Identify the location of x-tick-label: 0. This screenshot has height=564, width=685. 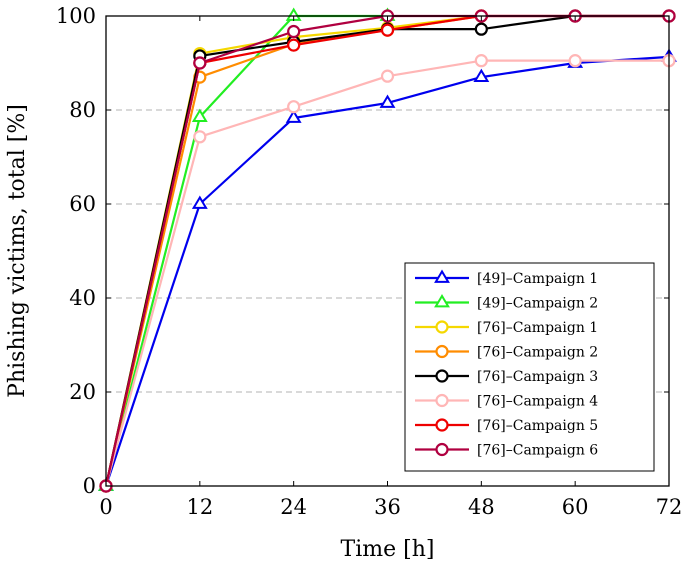
(105, 507).